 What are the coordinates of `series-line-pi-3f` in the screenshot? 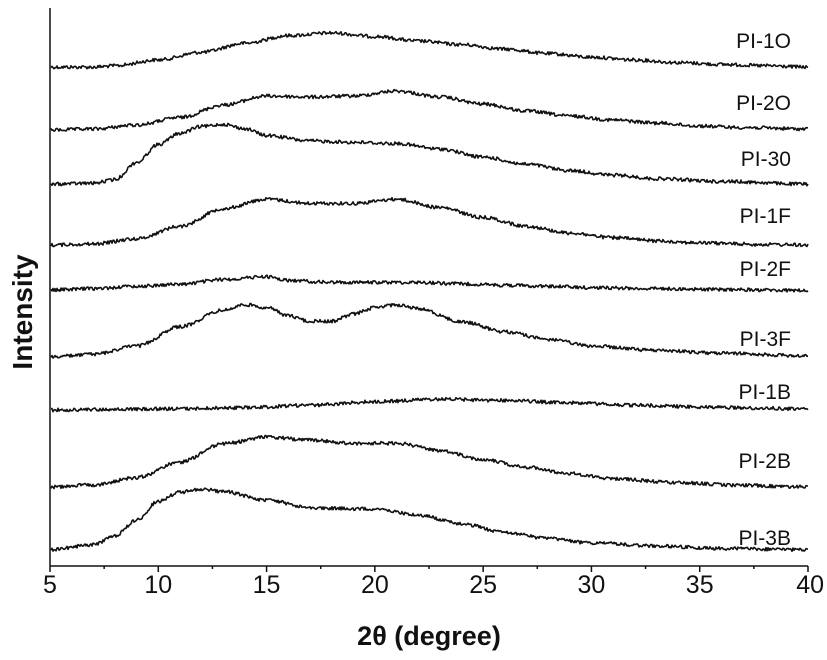 It's located at (429, 330).